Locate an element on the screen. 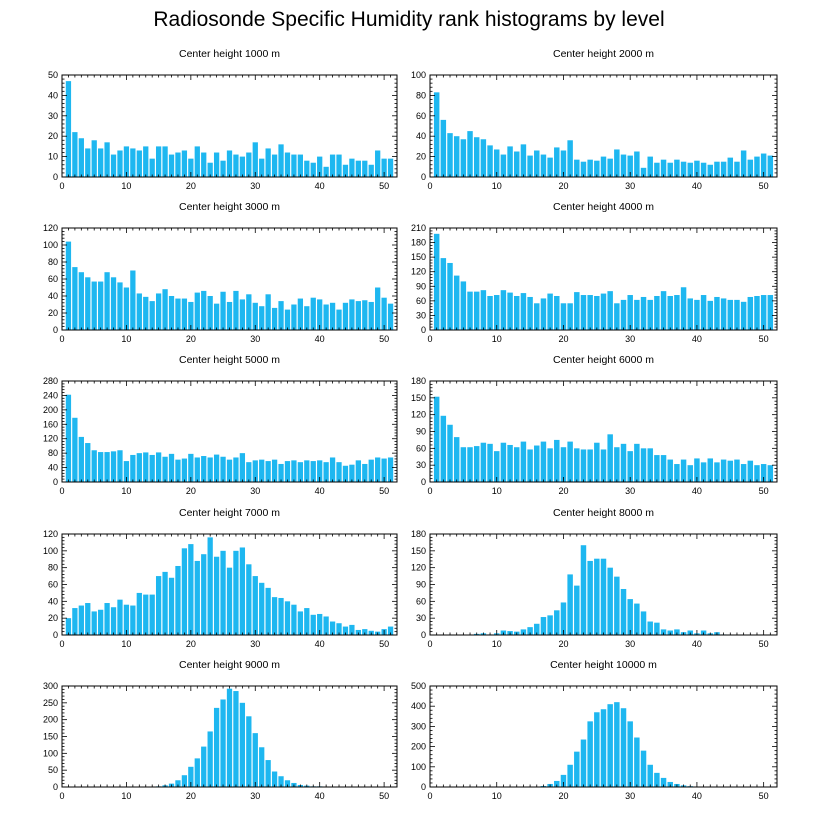  y-tick-label: 30 is located at coordinates (421, 618).